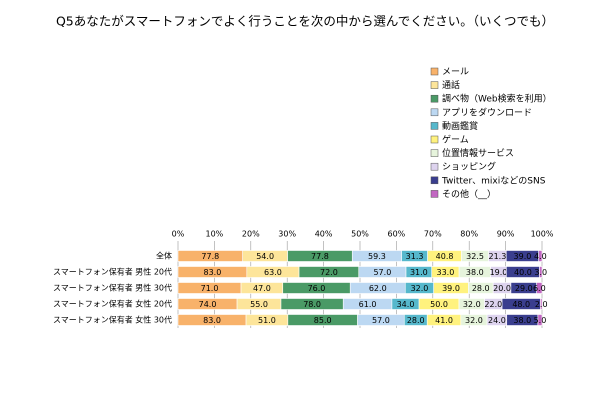  Describe the element at coordinates (312, 304) in the screenshot. I see `data-label: 78.0` at that location.